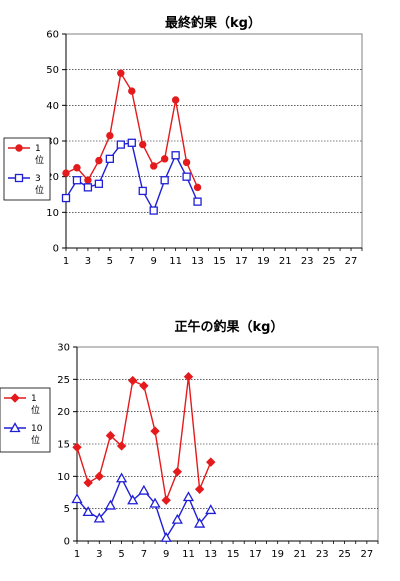 The width and height of the screenshot is (400, 581). I want to click on y-tick-label: 15, so click(63, 445).